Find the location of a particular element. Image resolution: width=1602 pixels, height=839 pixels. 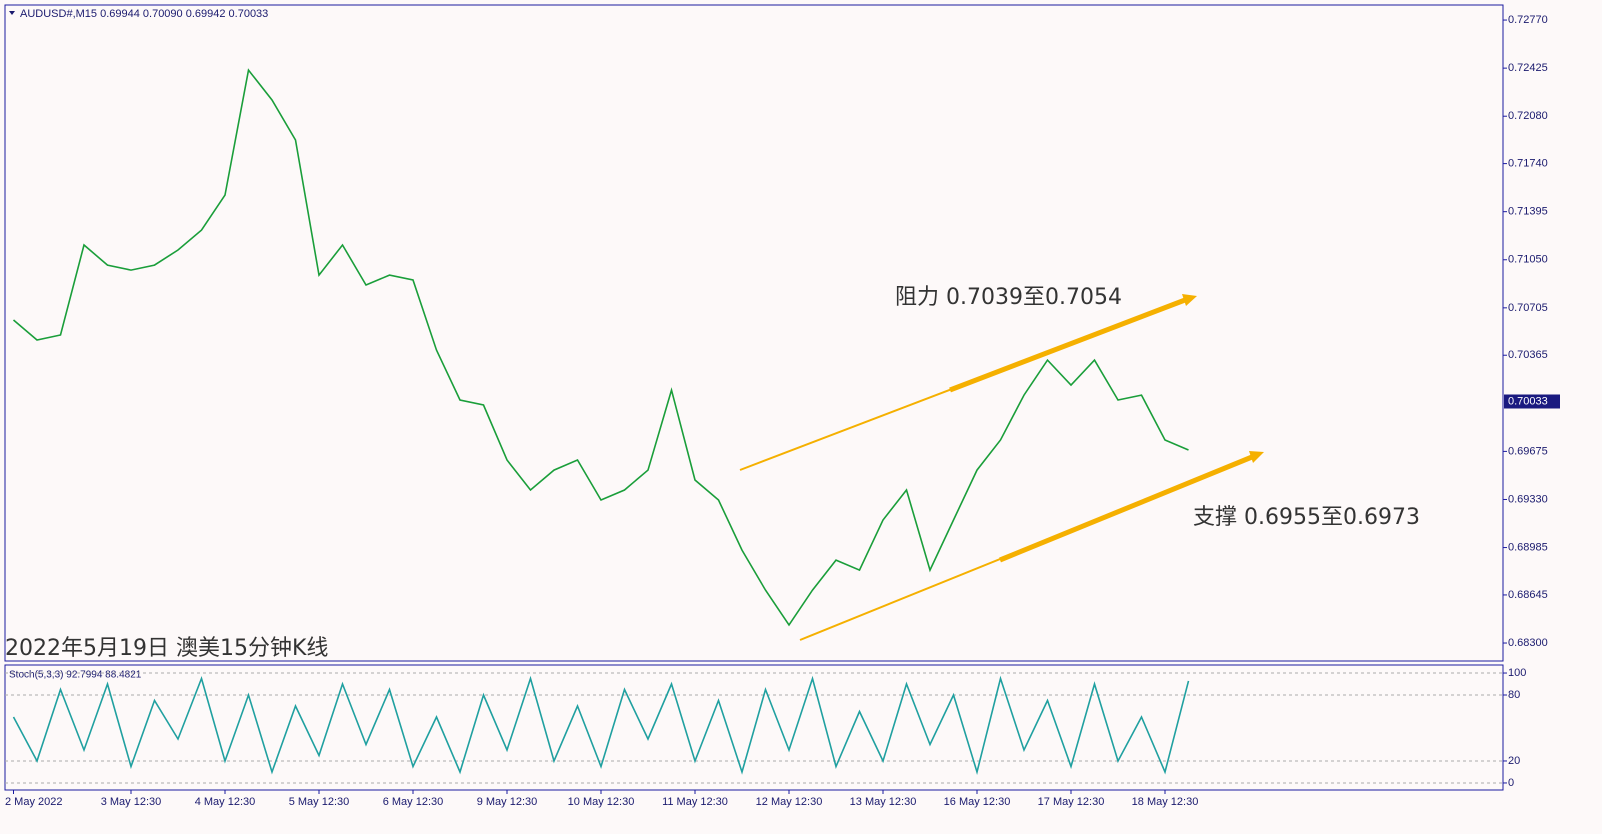

stoch-frame is located at coordinates (754, 727).